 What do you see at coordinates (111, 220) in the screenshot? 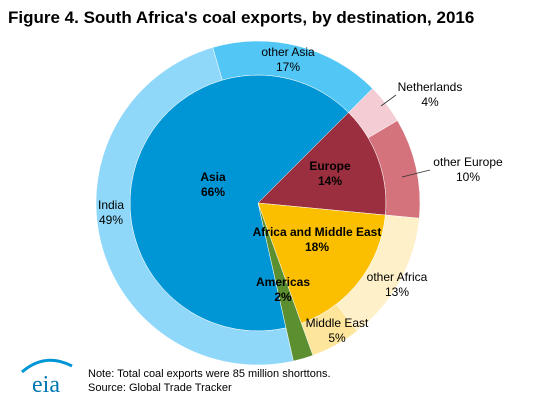
I see `segment-value: 49%` at bounding box center [111, 220].